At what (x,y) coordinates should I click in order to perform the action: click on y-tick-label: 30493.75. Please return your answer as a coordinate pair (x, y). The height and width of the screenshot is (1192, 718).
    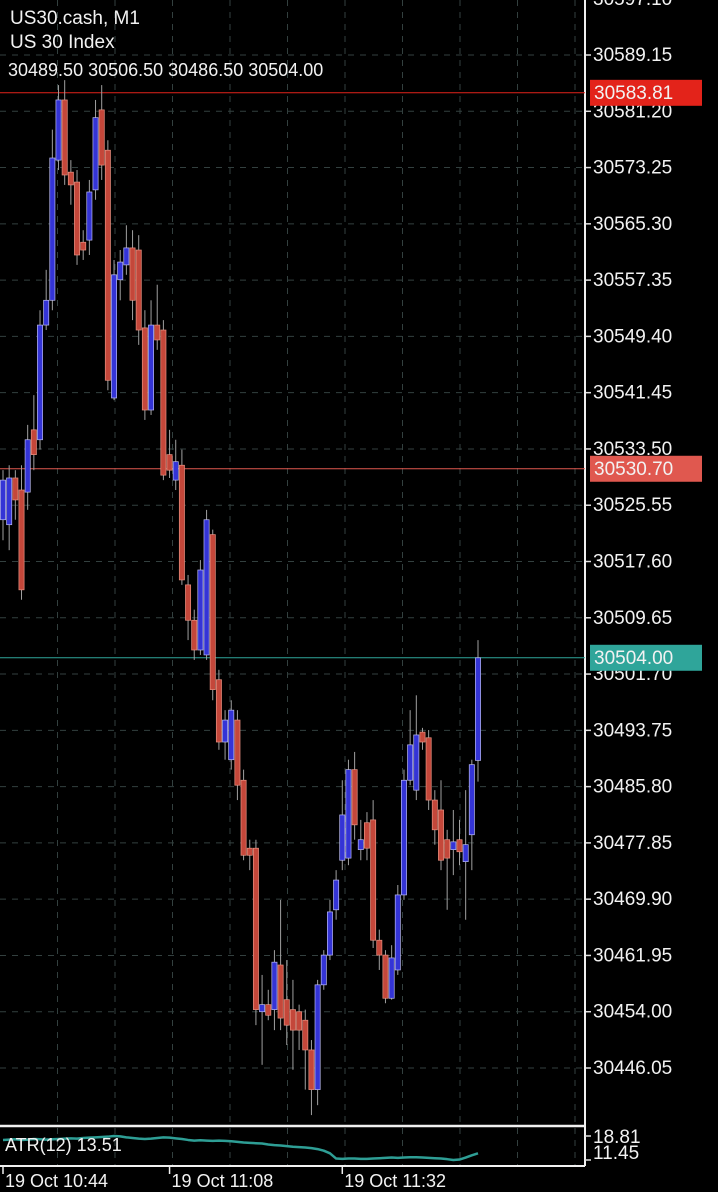
    Looking at the image, I should click on (632, 730).